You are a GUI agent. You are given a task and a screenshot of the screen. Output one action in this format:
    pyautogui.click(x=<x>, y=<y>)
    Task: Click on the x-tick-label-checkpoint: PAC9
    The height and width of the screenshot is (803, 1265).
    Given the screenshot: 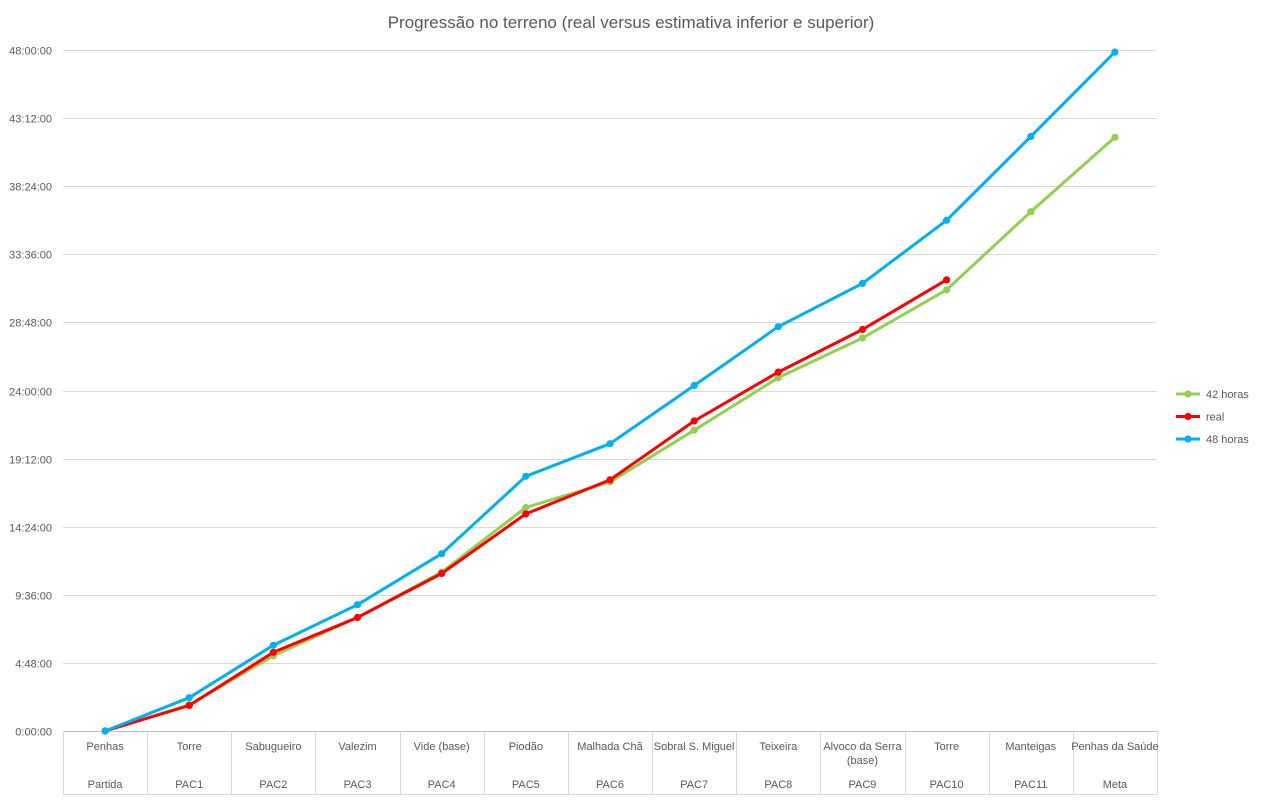 What is the action you would take?
    pyautogui.click(x=863, y=785)
    